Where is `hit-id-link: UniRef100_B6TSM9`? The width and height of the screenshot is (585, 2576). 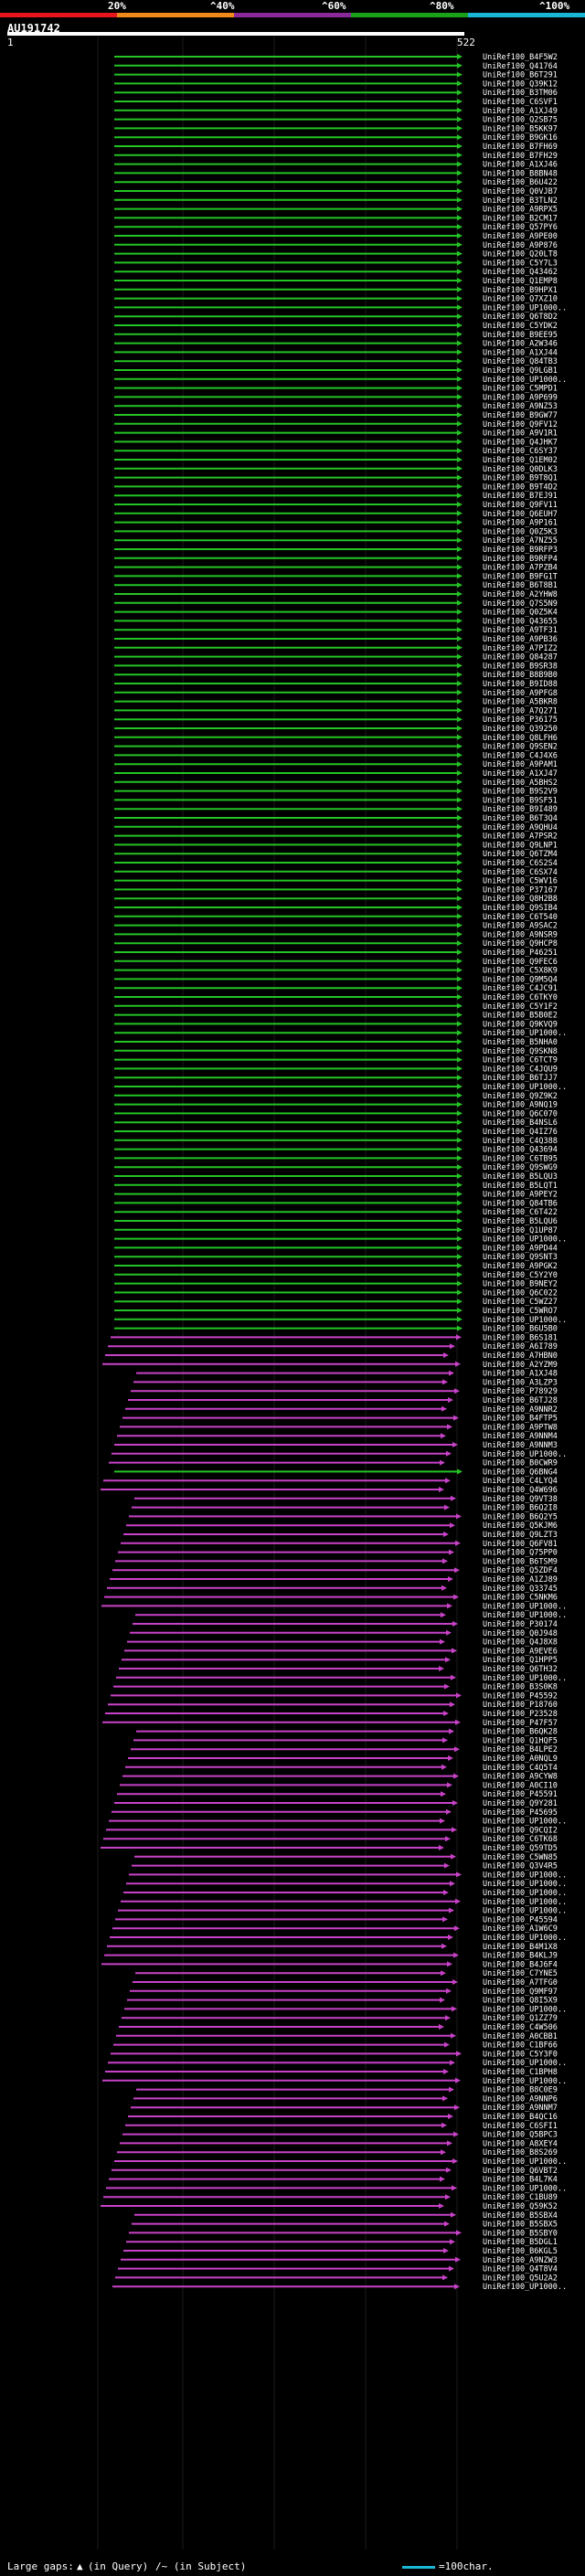 hit-id-link: UniRef100_B6TSM9 is located at coordinates (520, 1561).